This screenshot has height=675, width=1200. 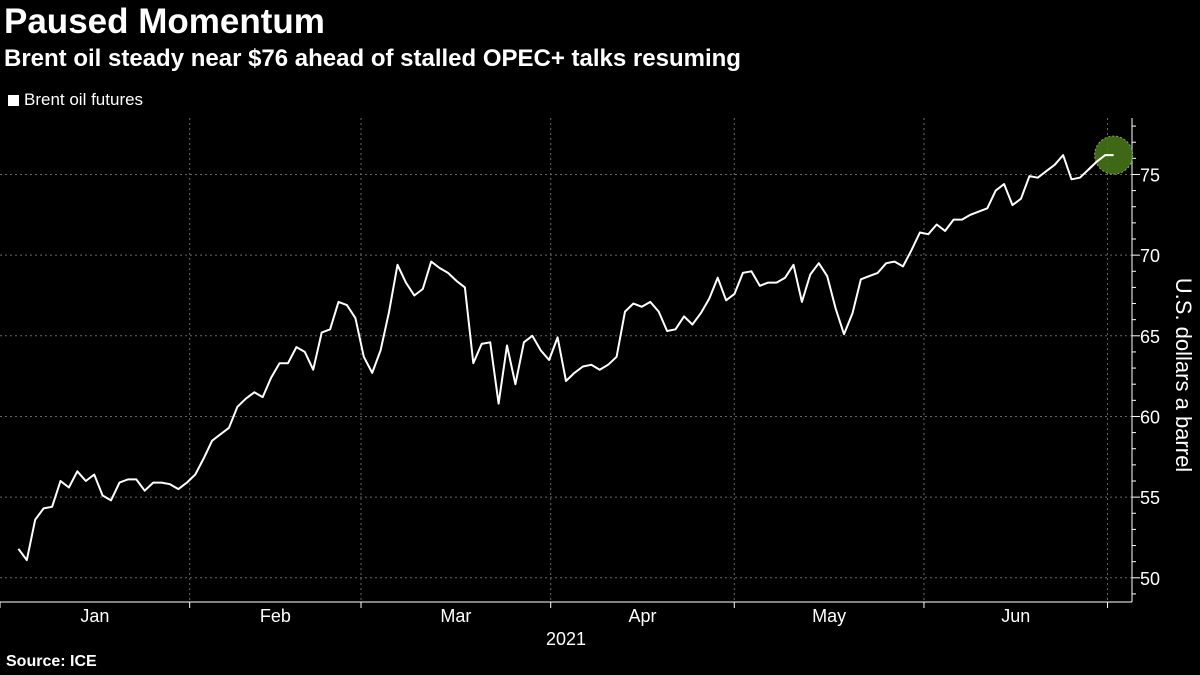 I want to click on x-tick-label: Jan, so click(x=94, y=616).